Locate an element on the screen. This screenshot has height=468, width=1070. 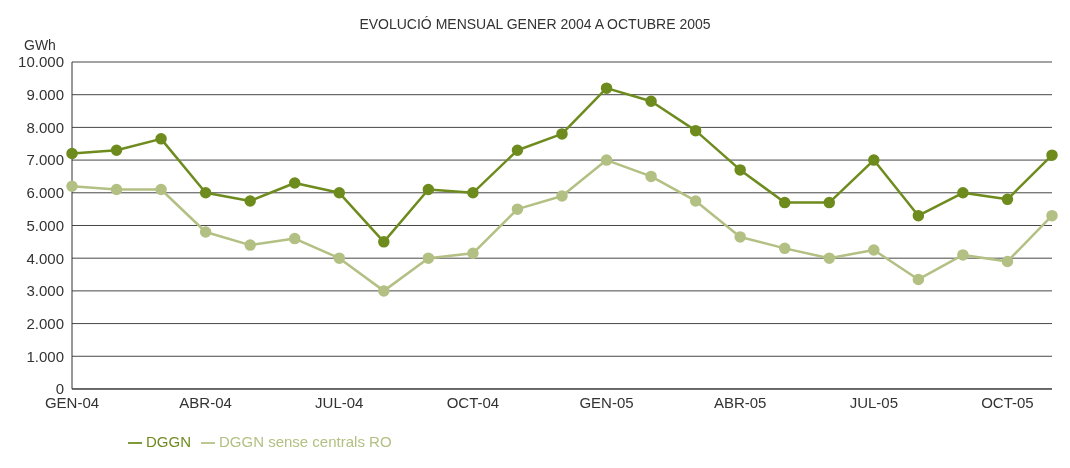
y-tick-label: 2.000 is located at coordinates (45, 323).